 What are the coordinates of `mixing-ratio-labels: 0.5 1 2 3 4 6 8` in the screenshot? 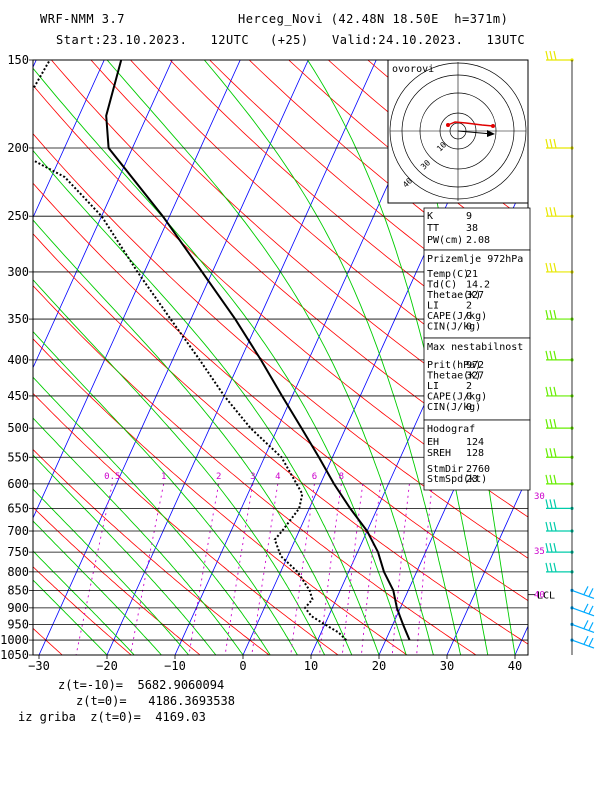 It's located at (224, 477).